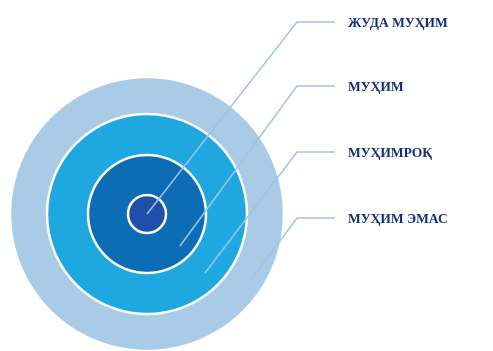 This screenshot has height=351, width=493. What do you see at coordinates (398, 22) in the screenshot?
I see `label-very-important: ЖУДА МУҲИМ` at bounding box center [398, 22].